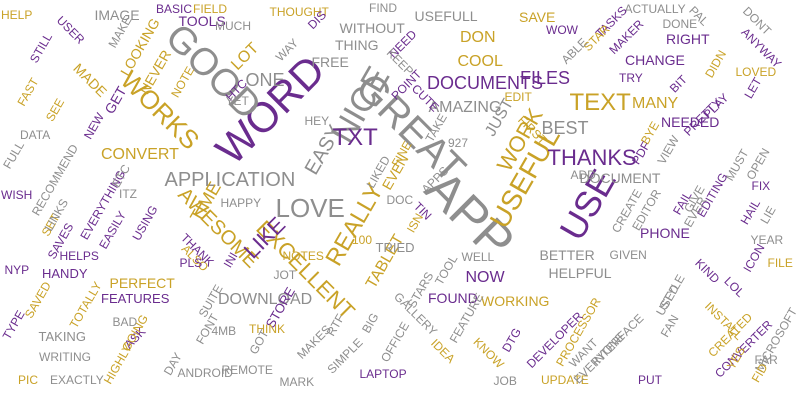  What do you see at coordinates (174, 9) in the screenshot?
I see `cloud-word: BASIC` at bounding box center [174, 9].